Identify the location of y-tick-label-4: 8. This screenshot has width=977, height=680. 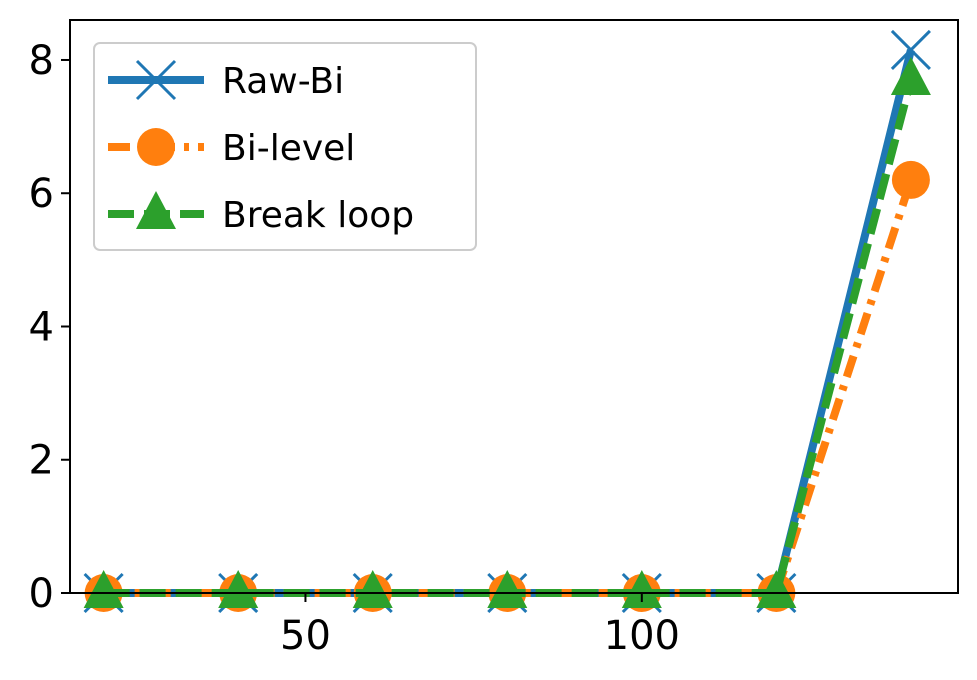
(41, 61).